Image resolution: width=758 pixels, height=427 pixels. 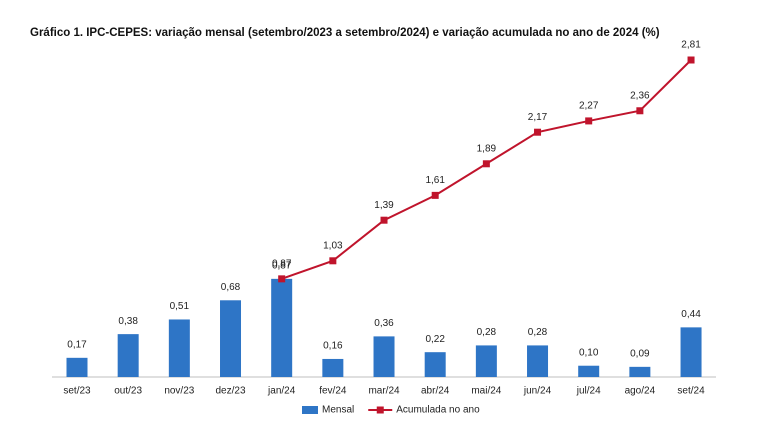 I want to click on x-tick-label: jun/24, so click(x=537, y=391).